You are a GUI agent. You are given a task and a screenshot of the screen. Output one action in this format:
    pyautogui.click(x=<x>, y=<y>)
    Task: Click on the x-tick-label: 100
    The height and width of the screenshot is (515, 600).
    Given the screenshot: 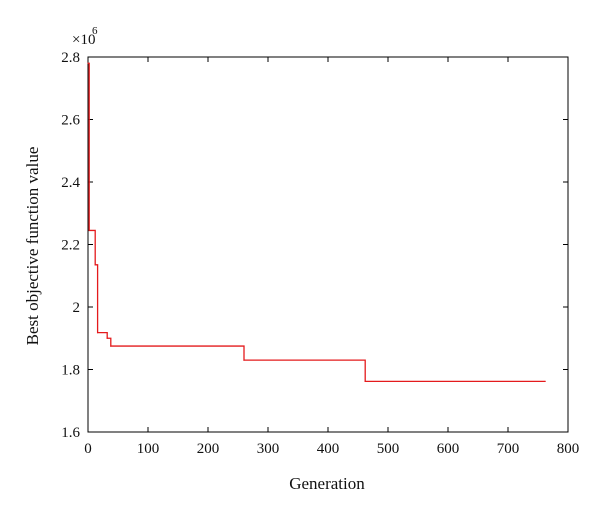 What is the action you would take?
    pyautogui.click(x=148, y=449)
    